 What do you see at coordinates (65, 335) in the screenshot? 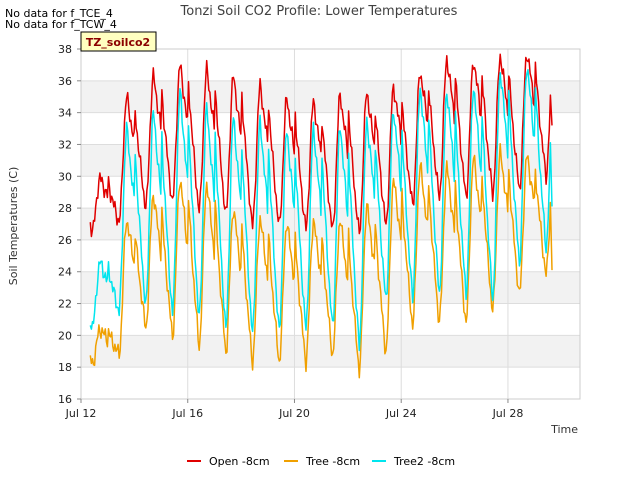
I see `y-tick-label: 20` at bounding box center [65, 335].